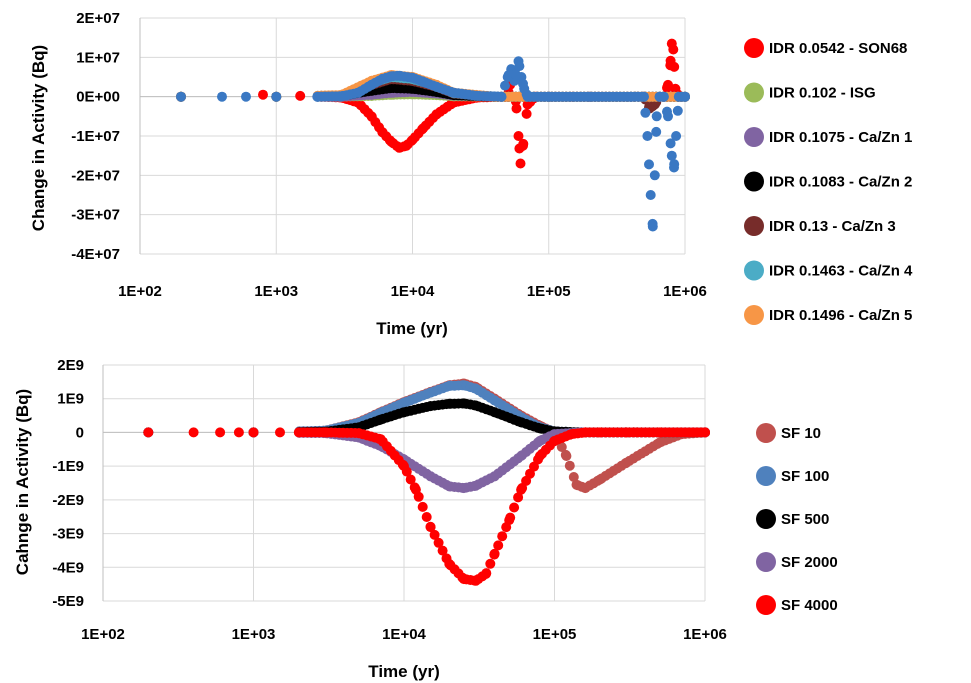 Image resolution: width=971 pixels, height=683 pixels. I want to click on top-y-tick-label: 0E+00, so click(98, 97).